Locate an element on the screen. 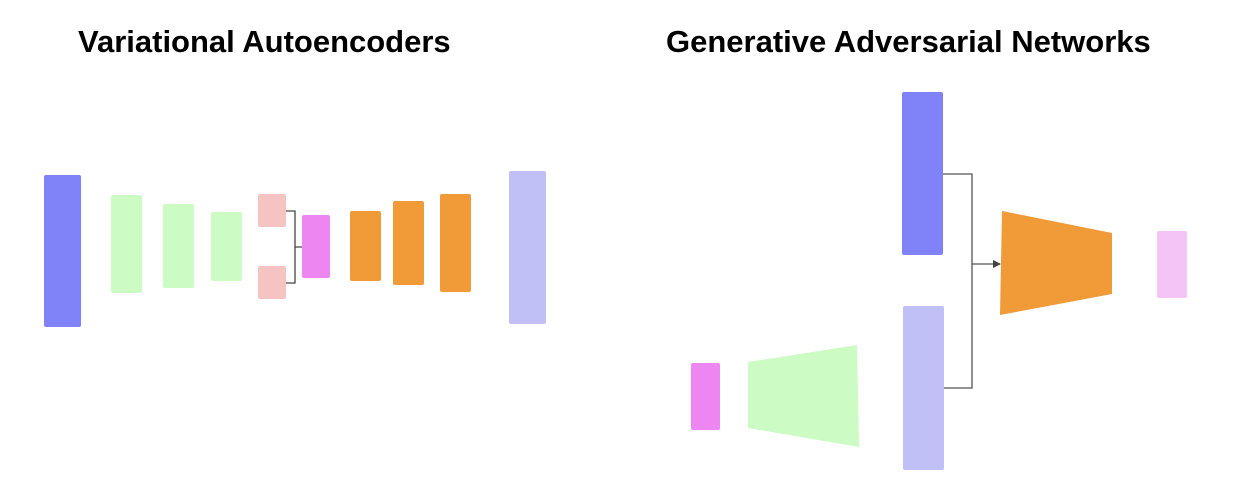 This screenshot has height=500, width=1254. vae-diagram is located at coordinates (295, 249).